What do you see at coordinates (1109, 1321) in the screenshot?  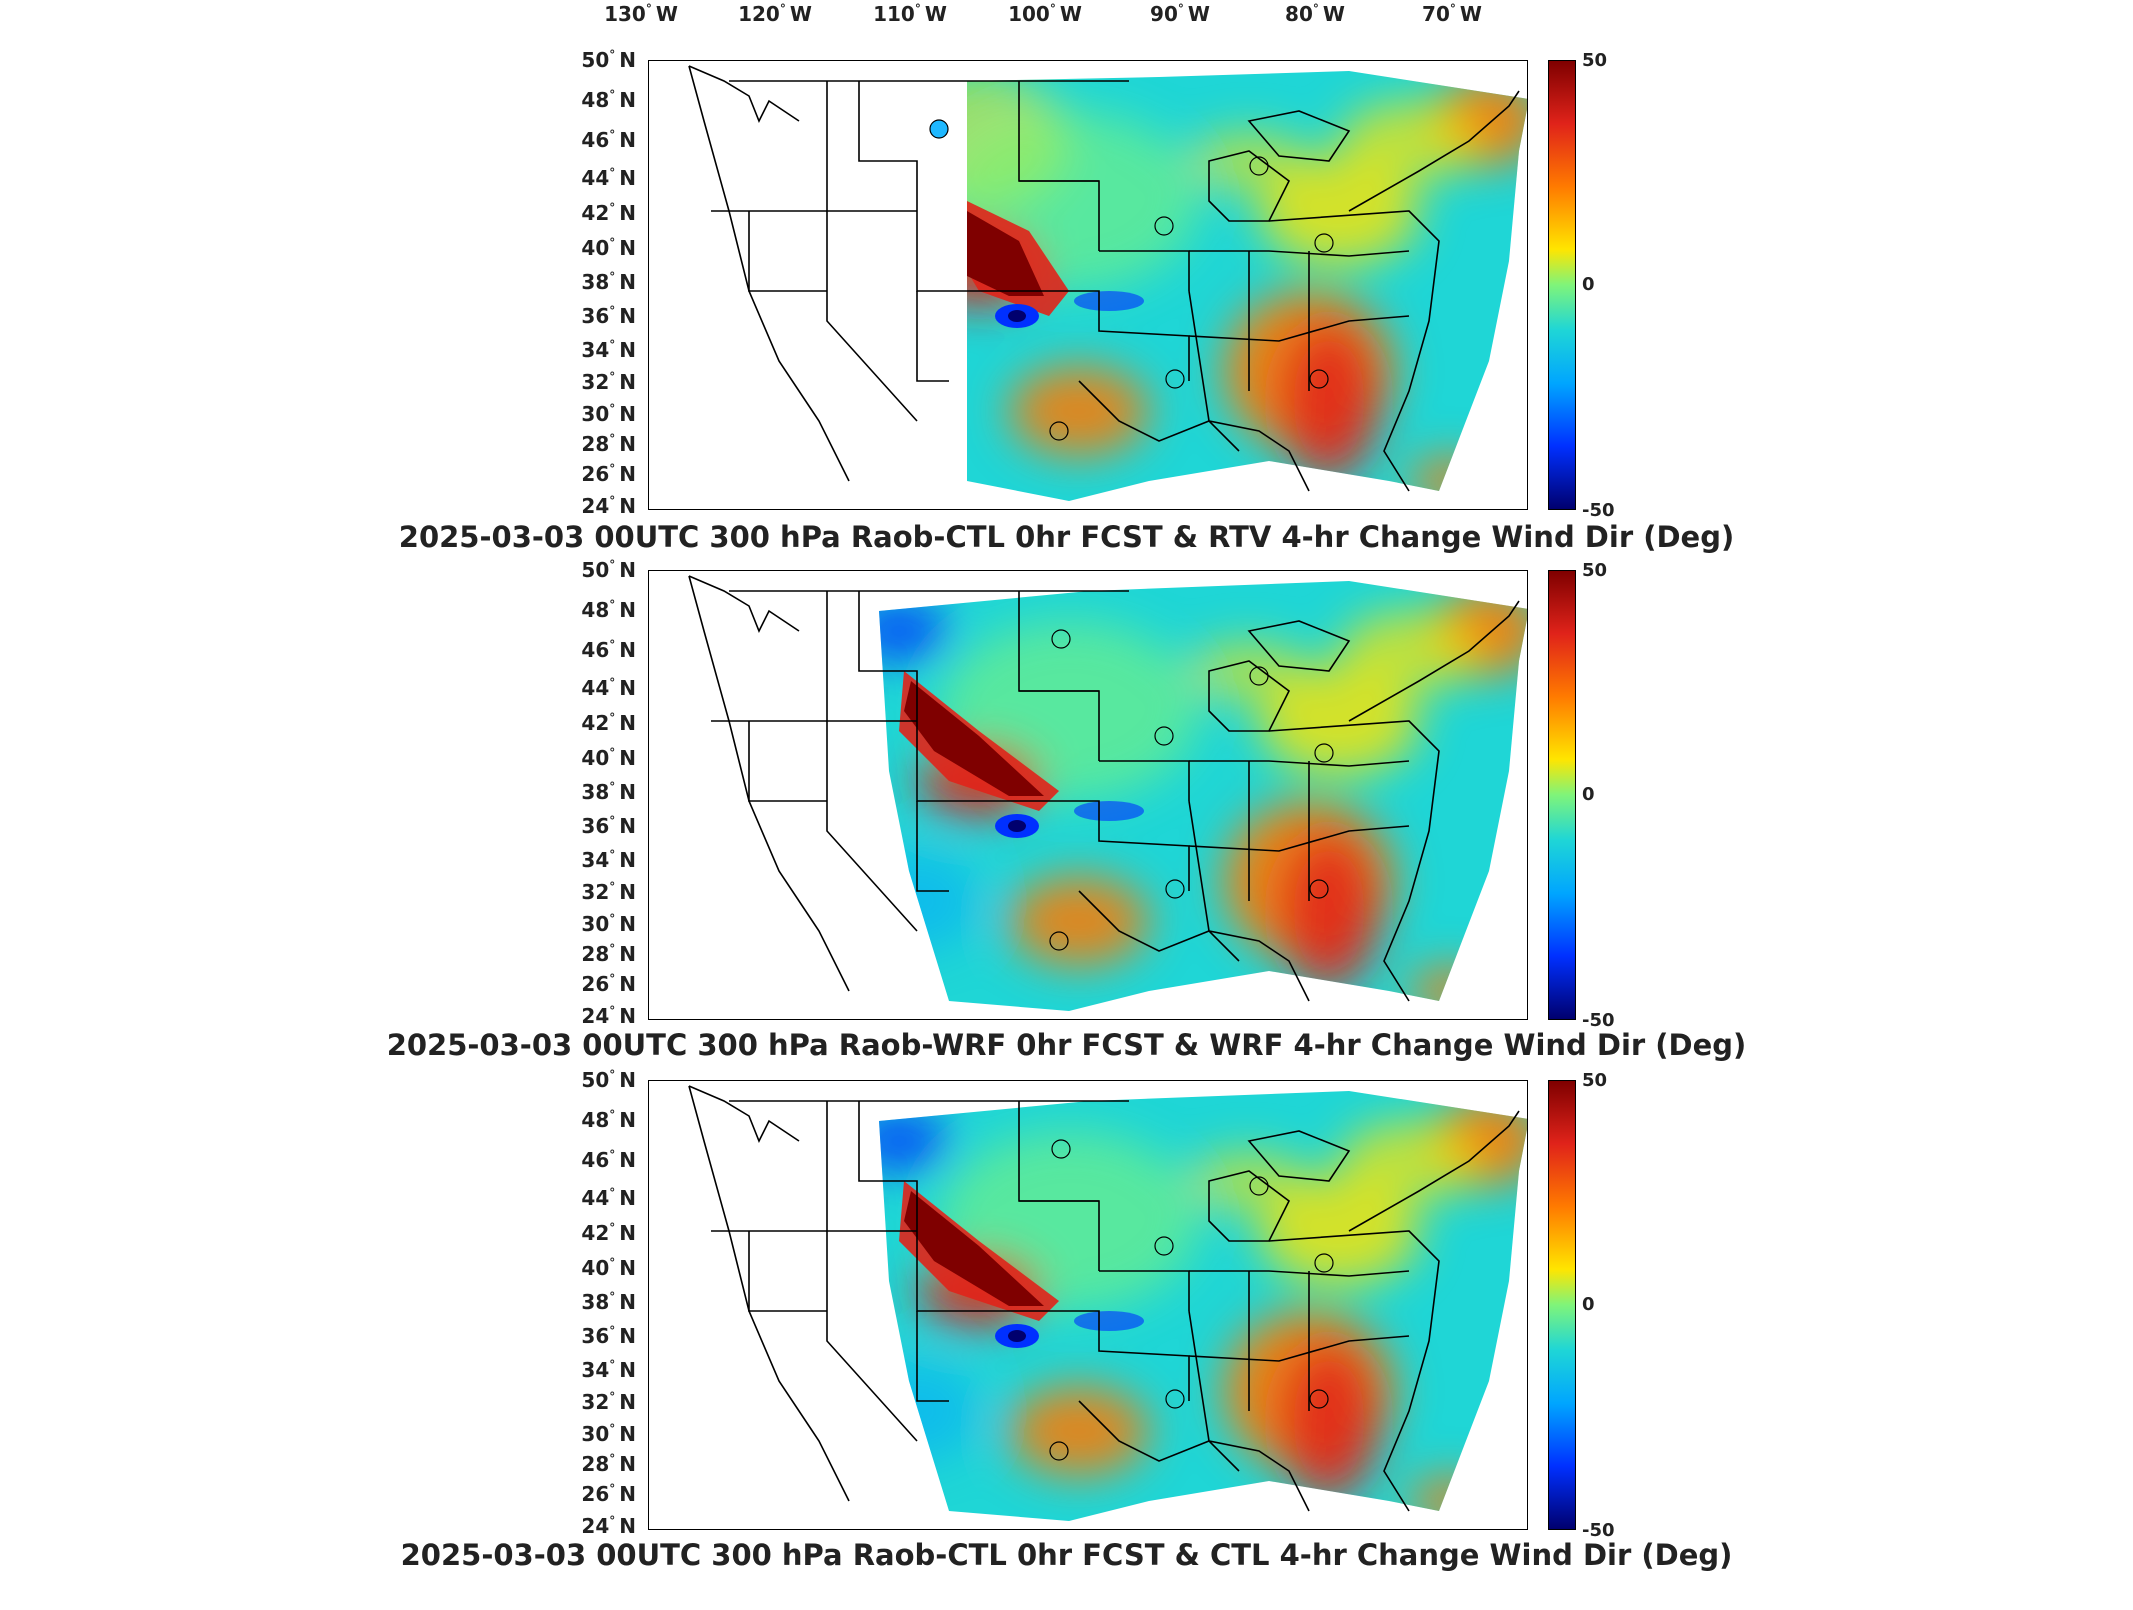 I see `negative-change-band` at bounding box center [1109, 1321].